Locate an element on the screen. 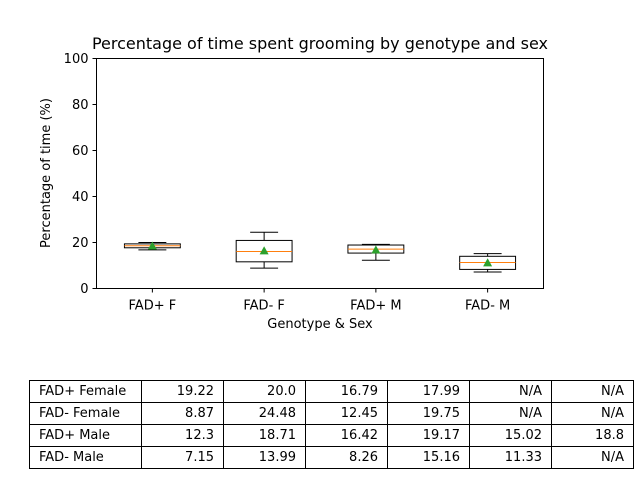  x-tick-label: FAD- M is located at coordinates (487, 306).